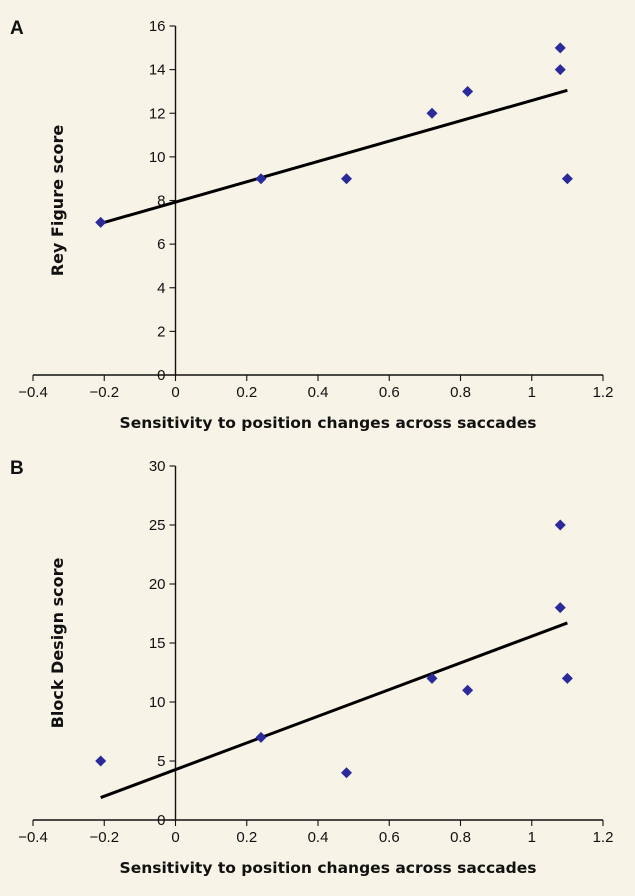 Image resolution: width=635 pixels, height=896 pixels. Describe the element at coordinates (161, 331) in the screenshot. I see `y-tick-label: 2` at that location.